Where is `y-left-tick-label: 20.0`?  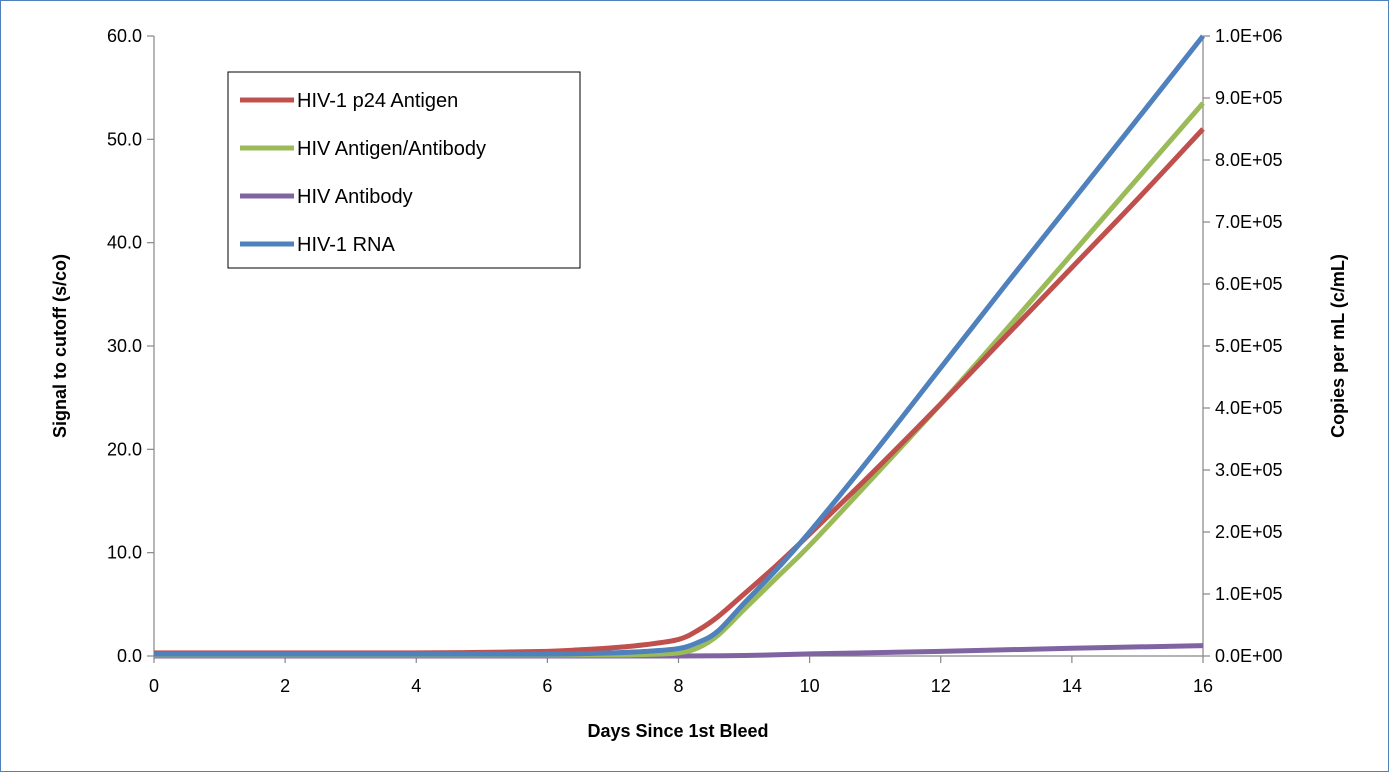
y-left-tick-label: 20.0 is located at coordinates (124, 449).